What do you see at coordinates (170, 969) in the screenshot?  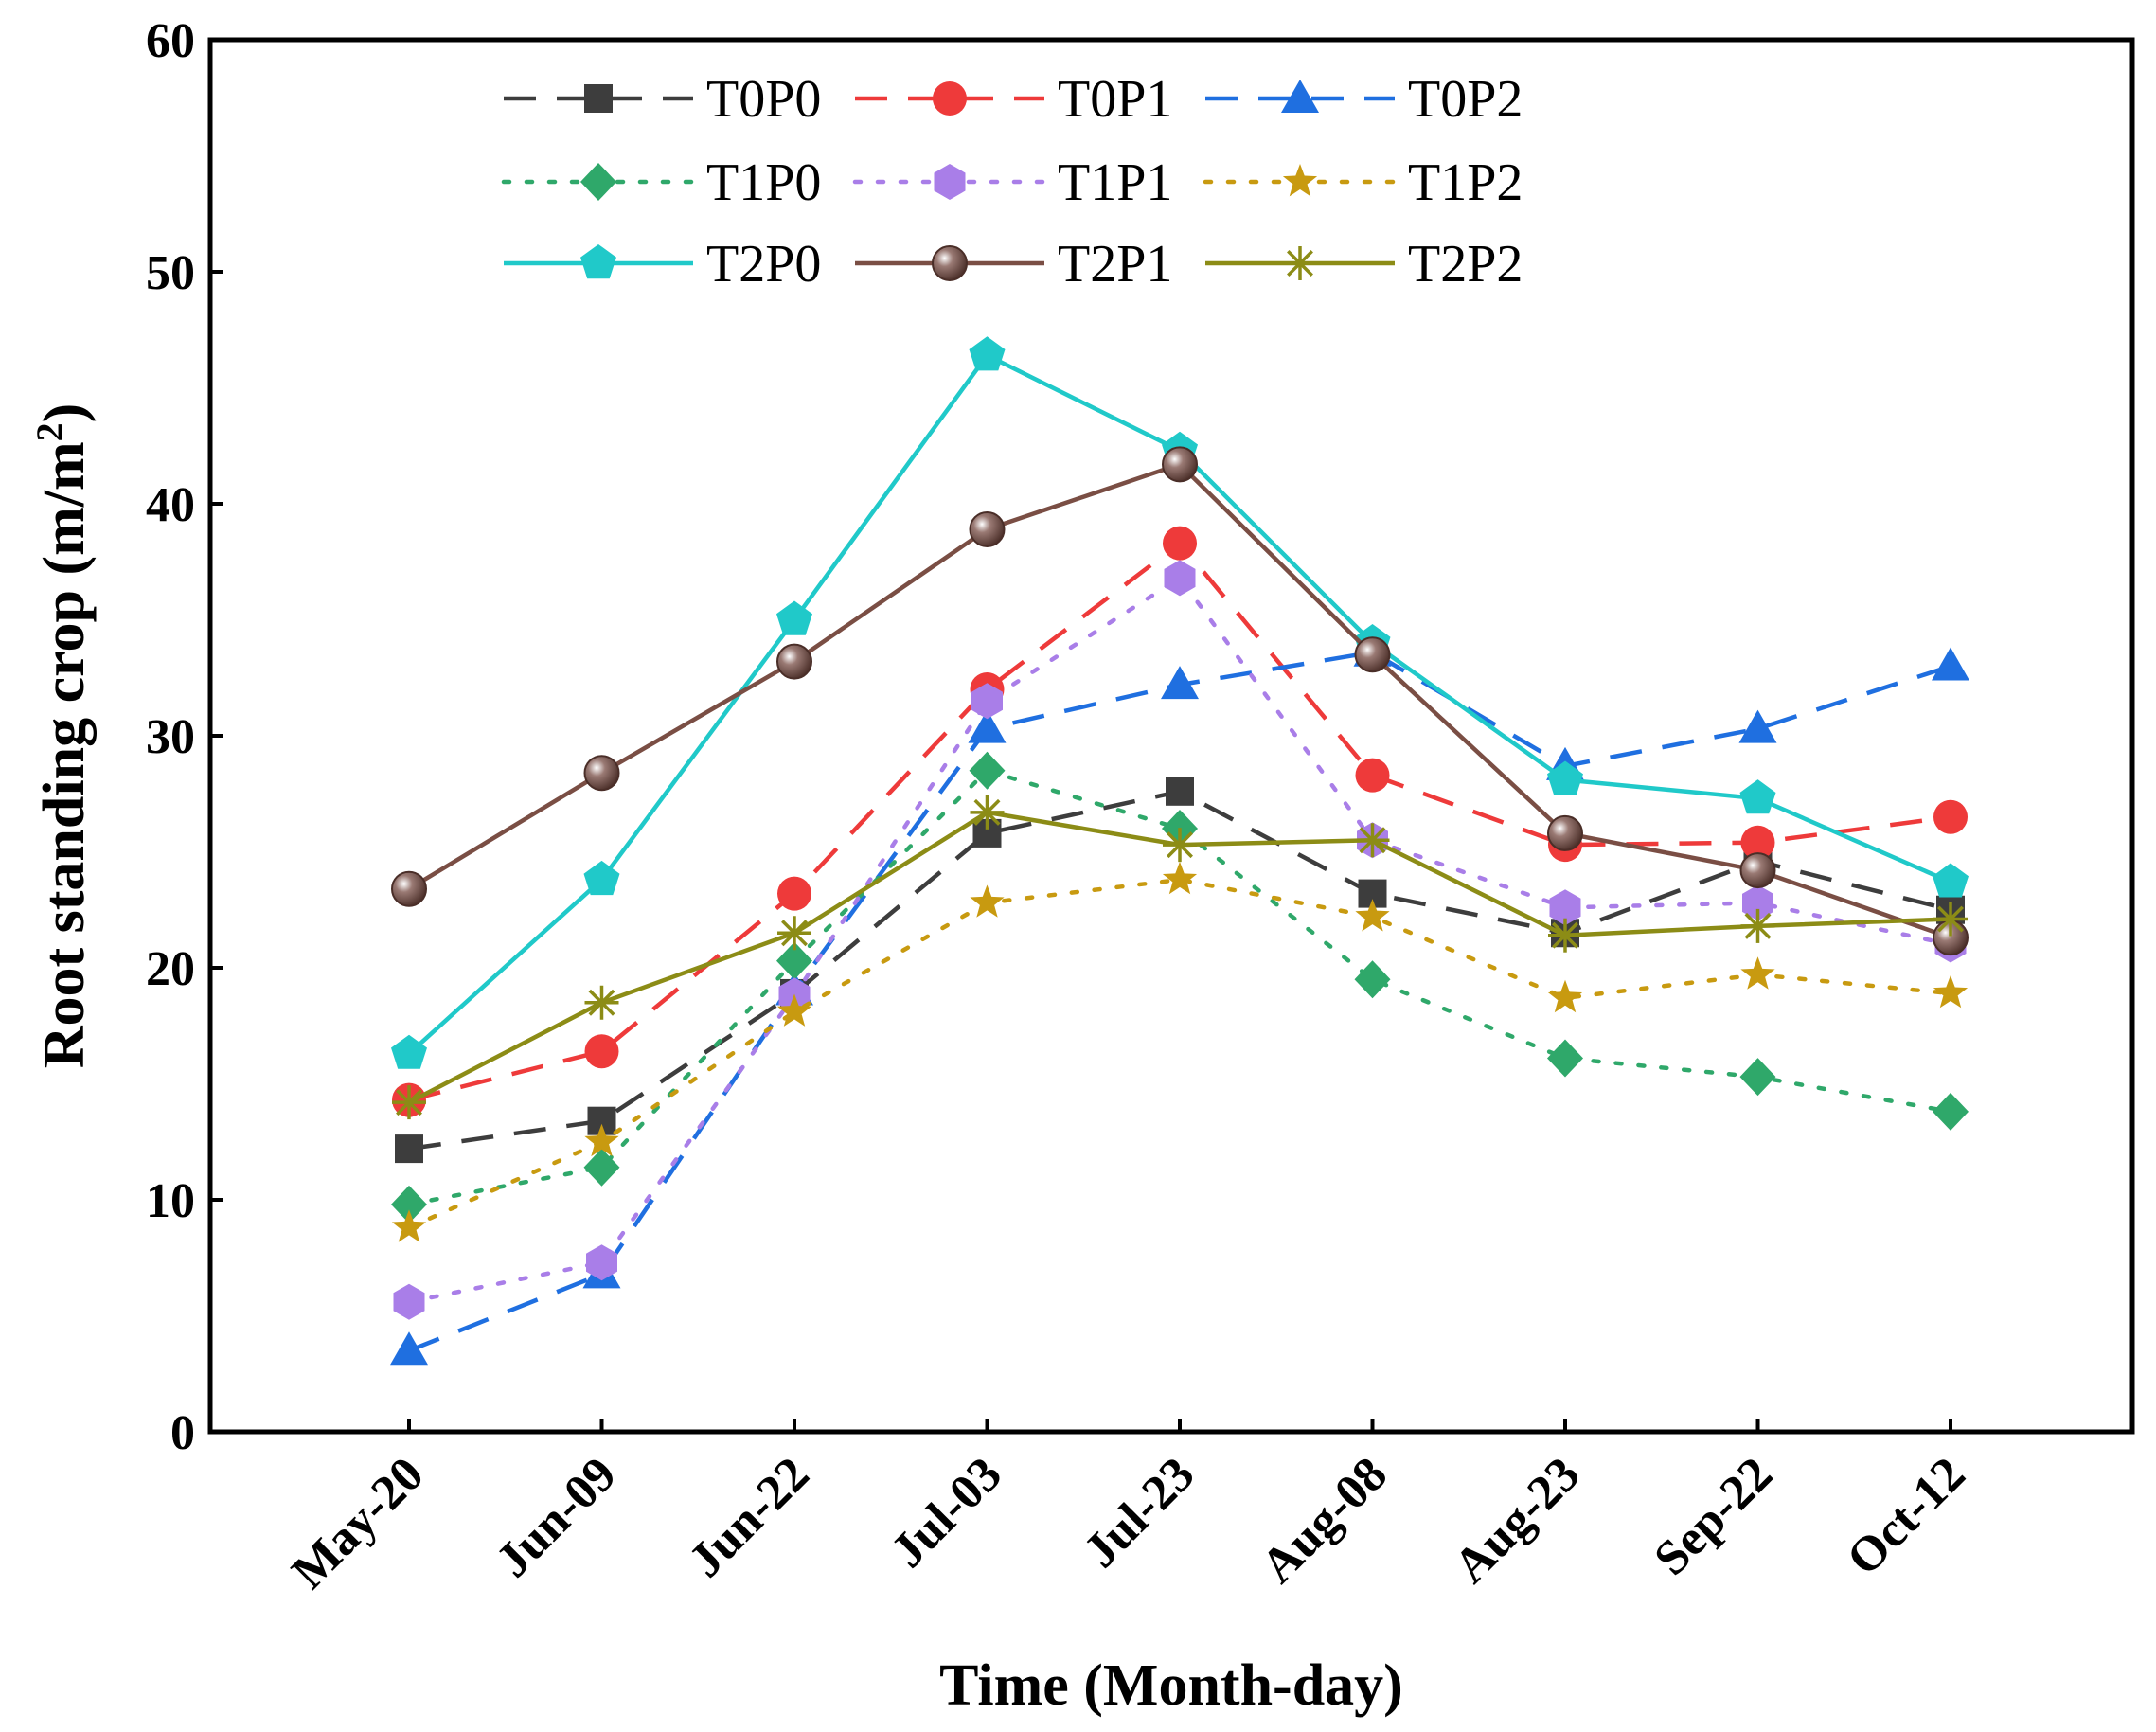 I see `y-tick-label: 20` at bounding box center [170, 969].